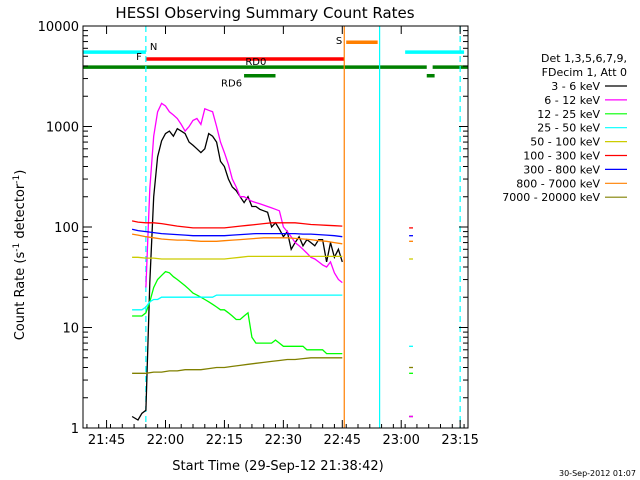  I want to click on legend-entry: 100 - 300 keV, so click(561, 156).